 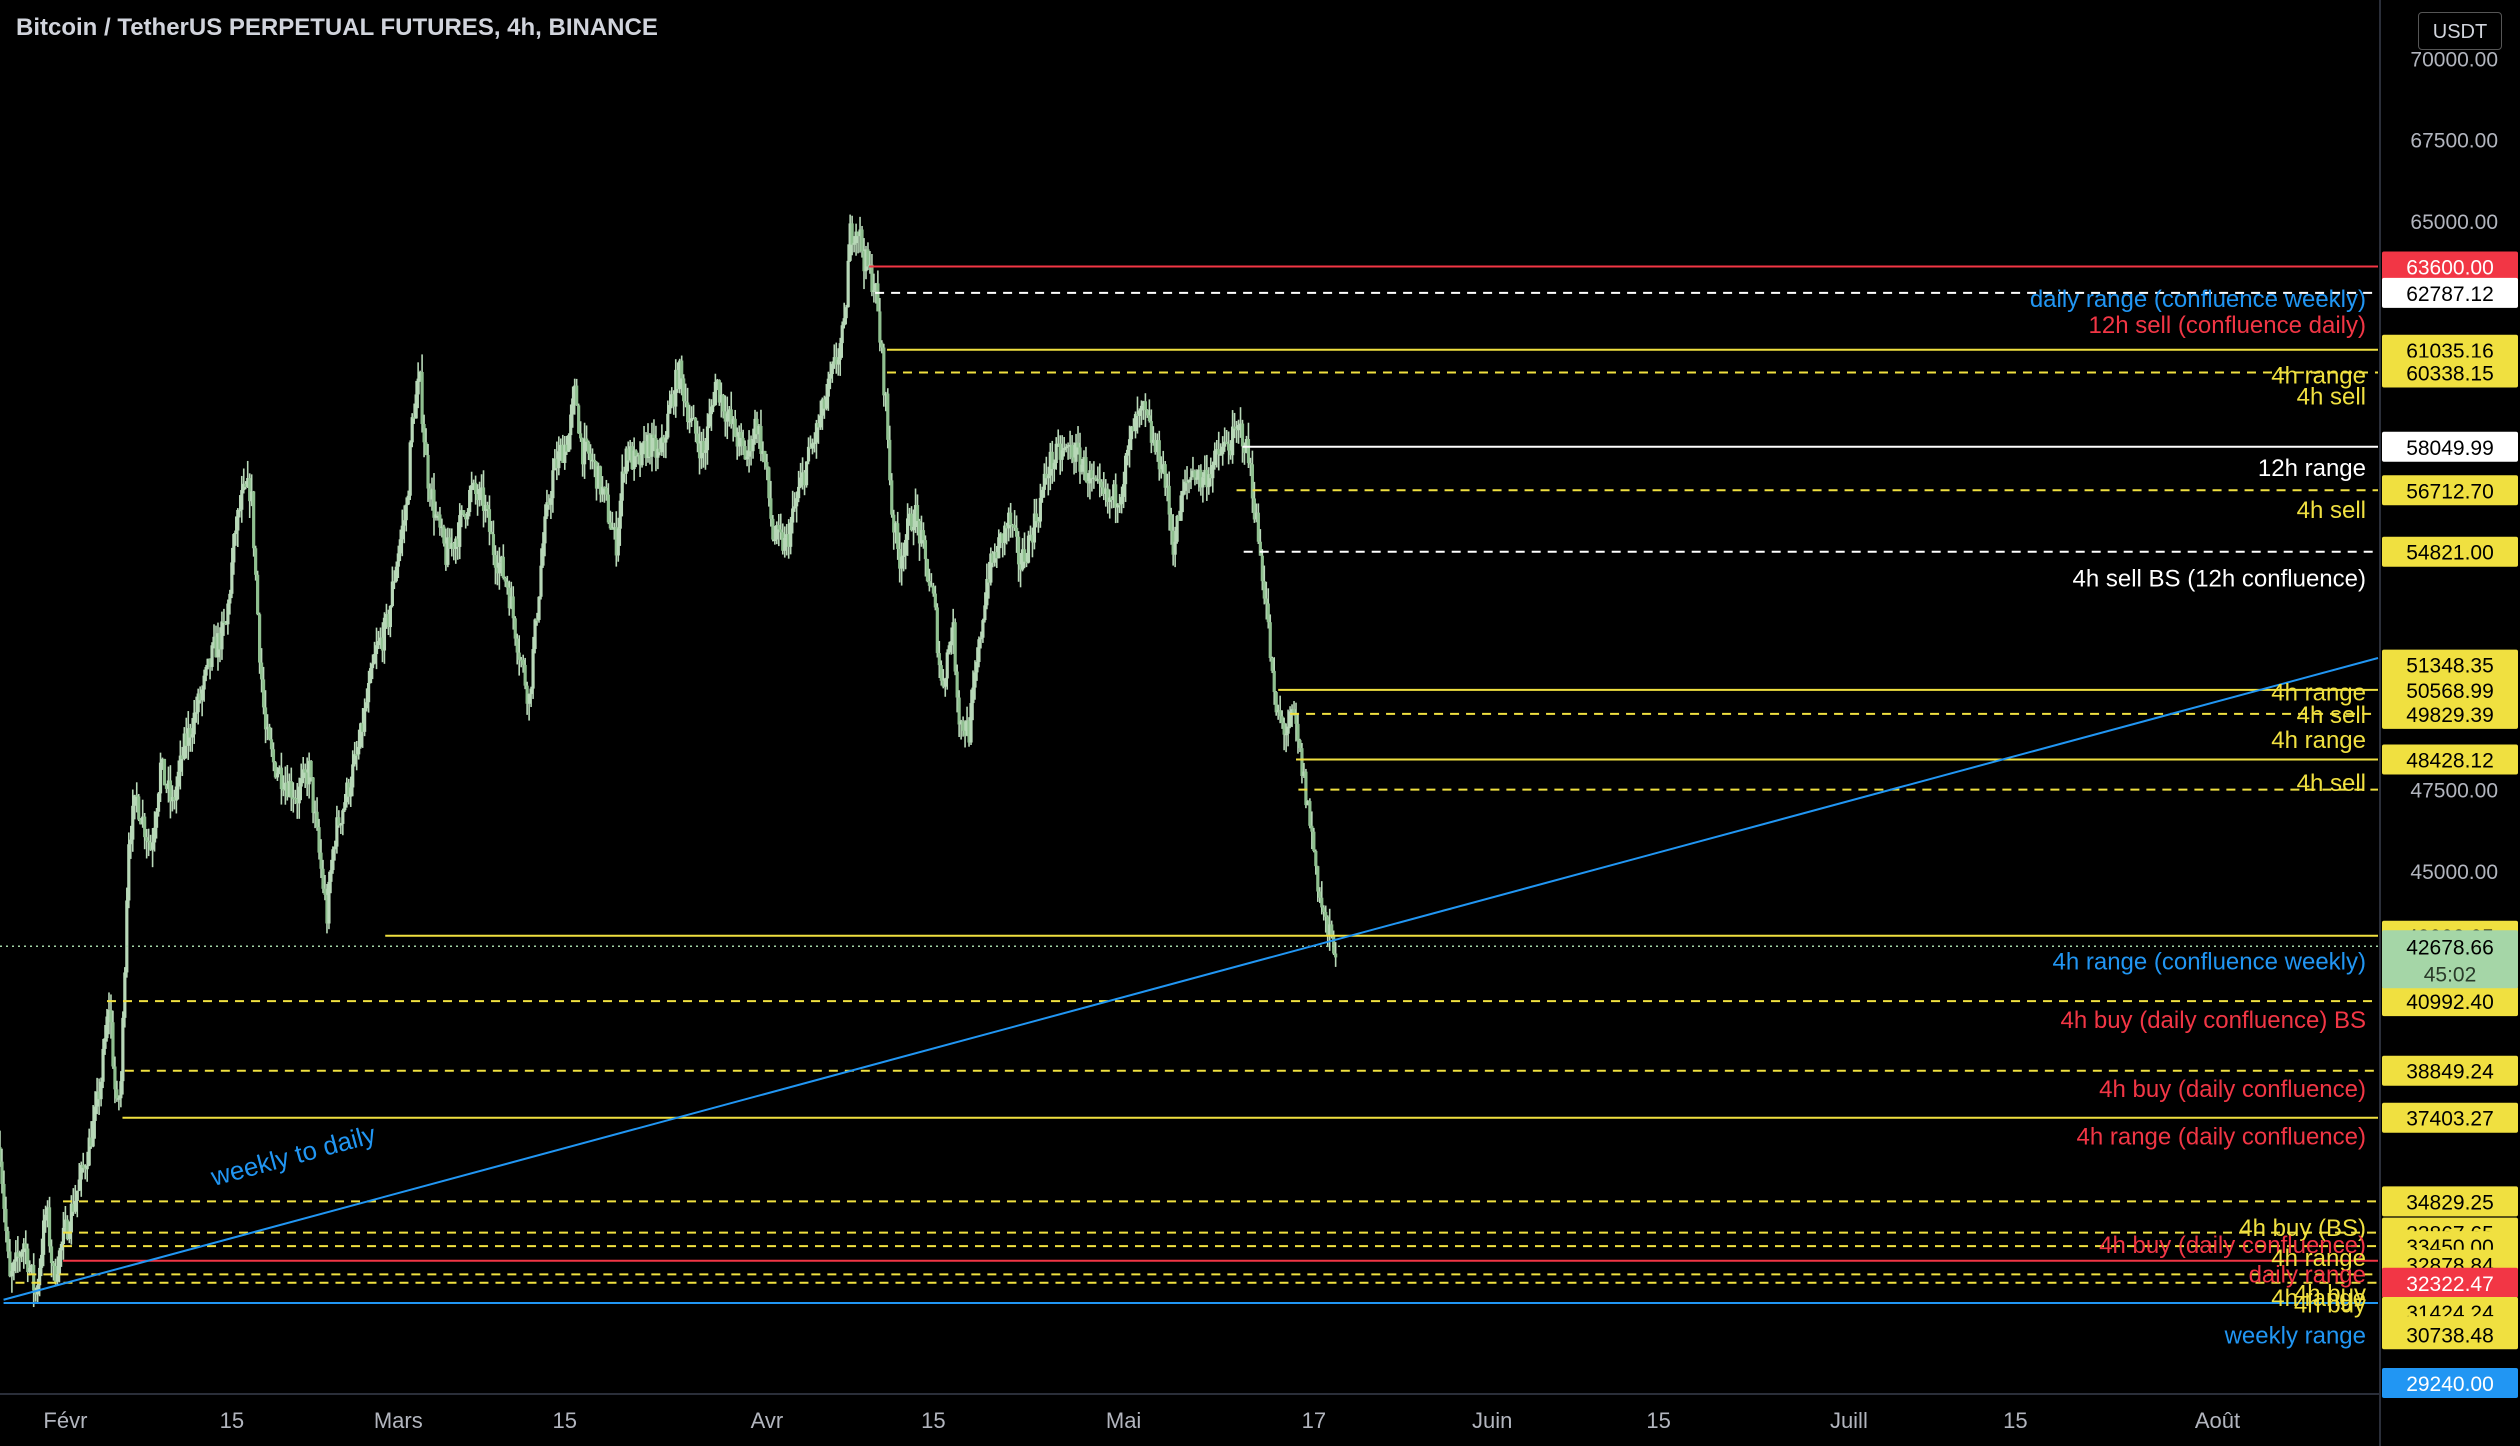 I want to click on svg-text: 37403.27, so click(x=2450, y=1119).